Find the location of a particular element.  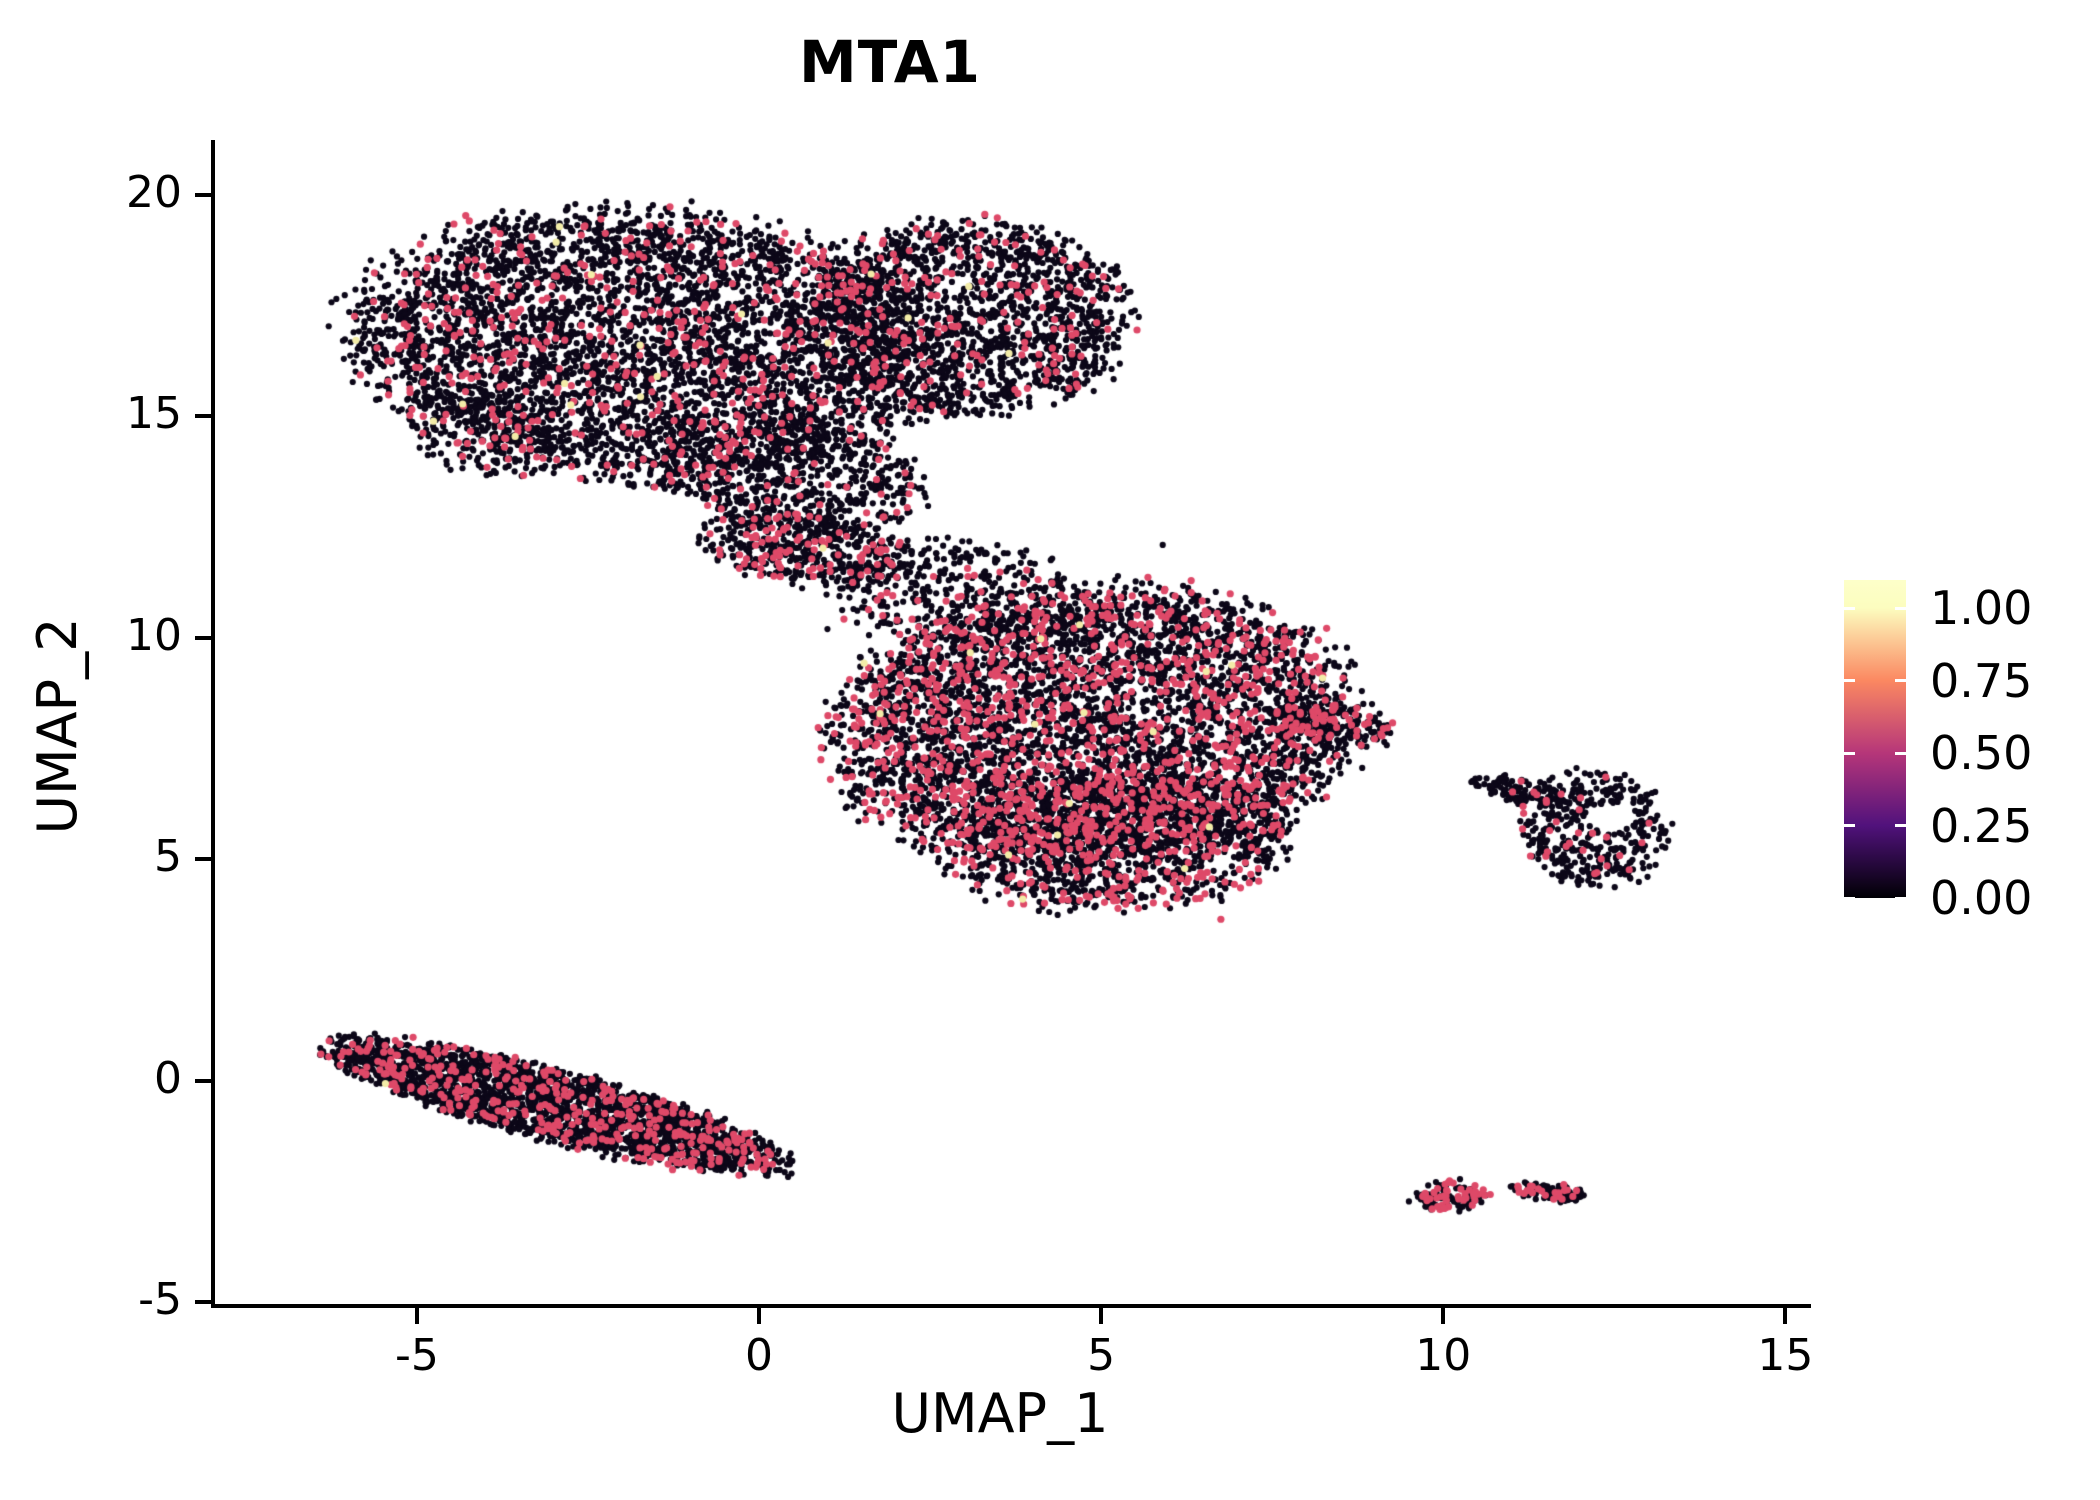

y-tick-label: -5 is located at coordinates (160, 1300).